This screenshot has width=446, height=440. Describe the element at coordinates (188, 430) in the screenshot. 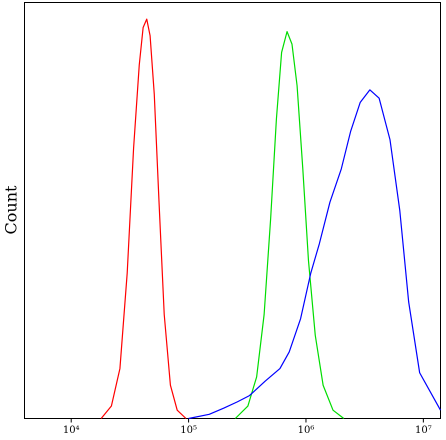

I see `x-tick-label: 10⁵` at that location.